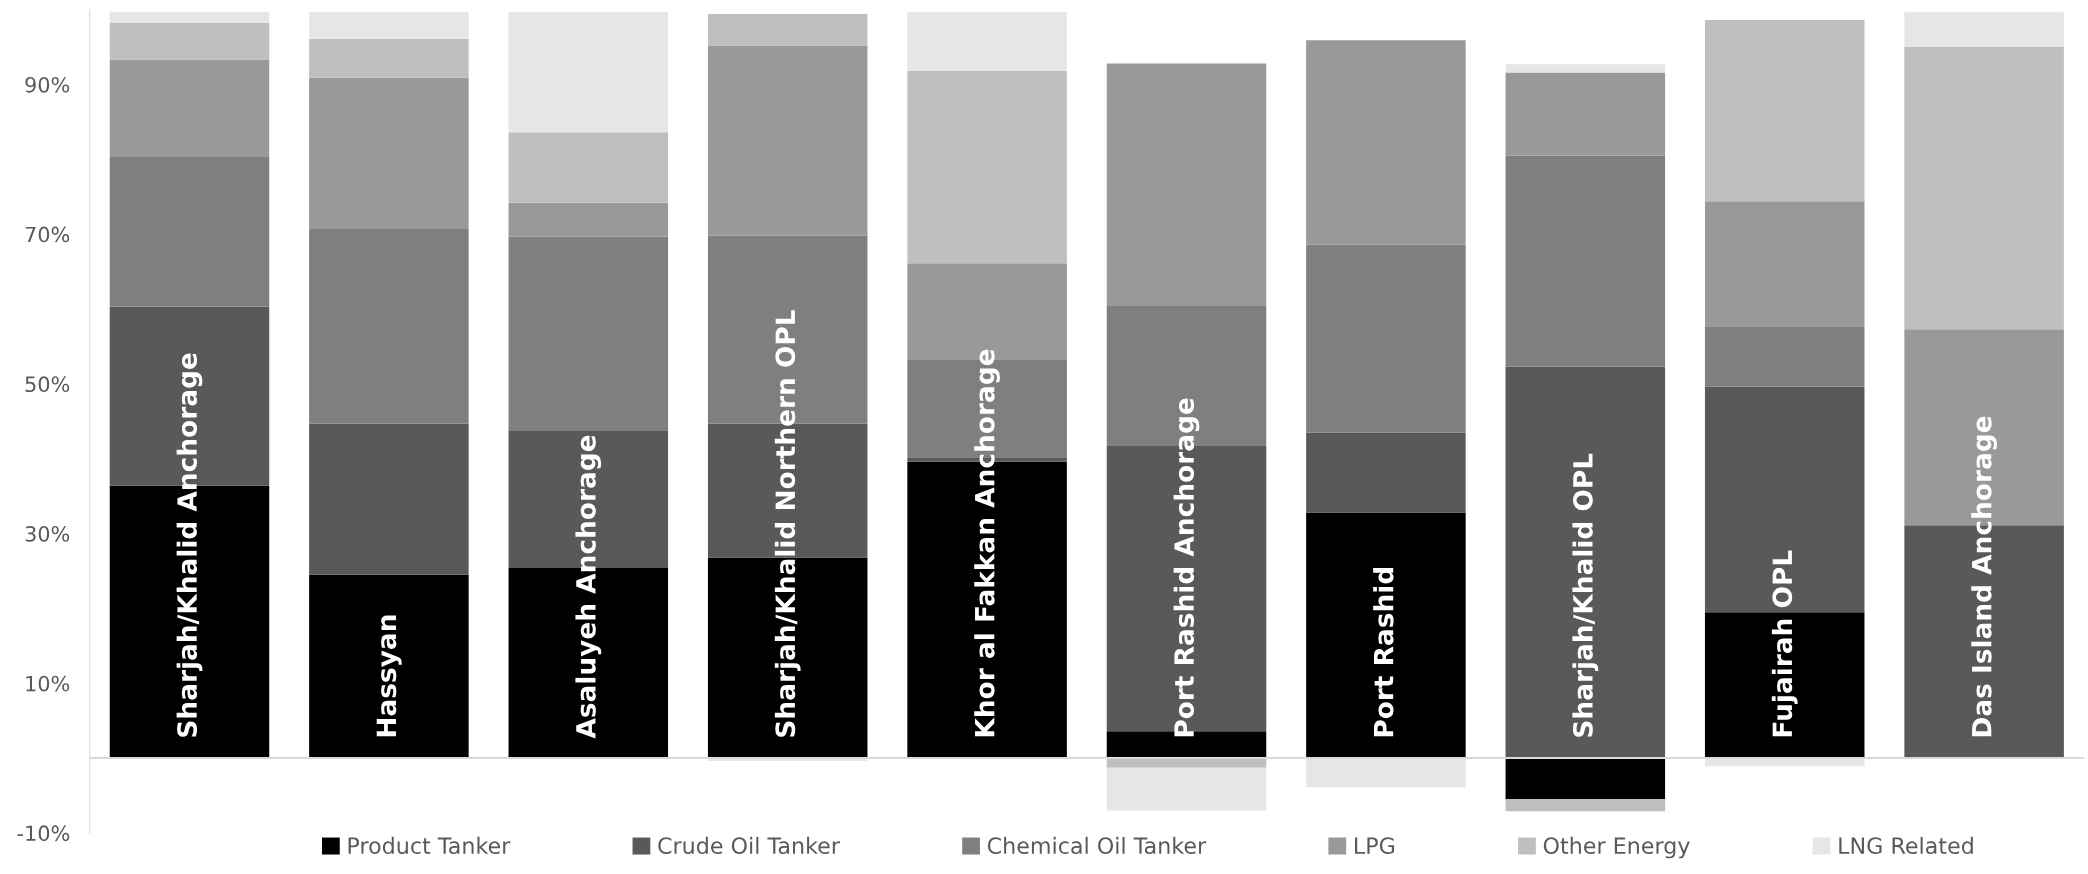 This screenshot has height=874, width=2088. What do you see at coordinates (1984, 576) in the screenshot?
I see `x-tick-label: Das Island Anchorage` at bounding box center [1984, 576].